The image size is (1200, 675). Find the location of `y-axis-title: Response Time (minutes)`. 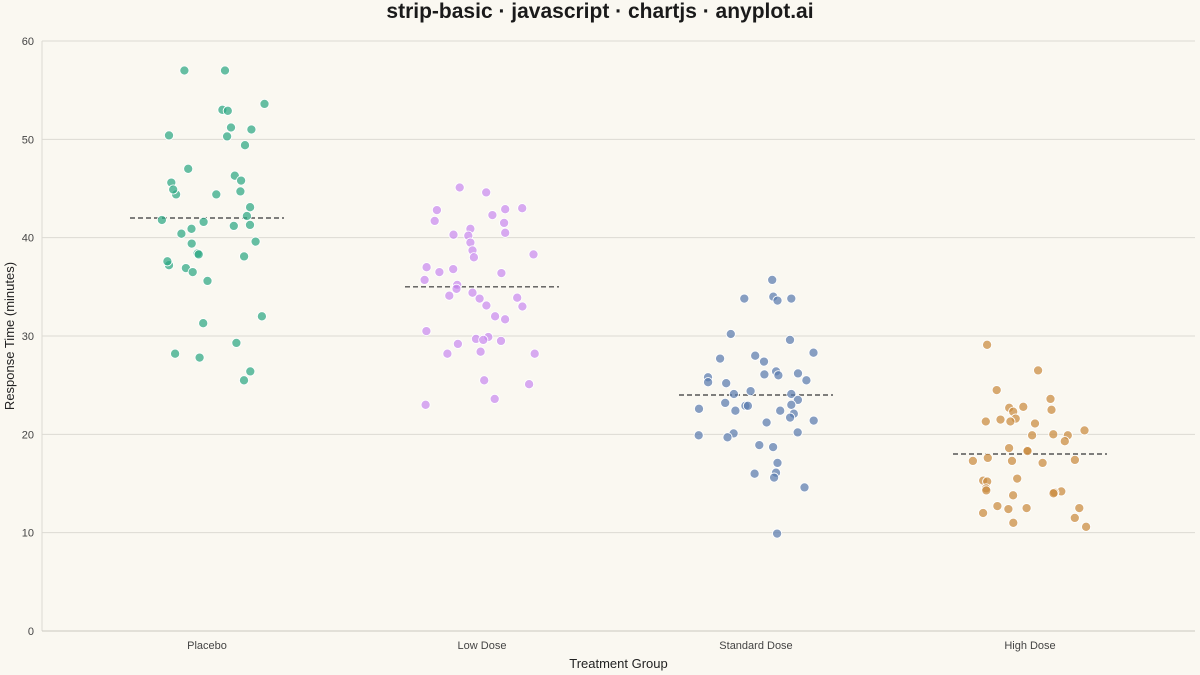

y-axis-title: Response Time (minutes) is located at coordinates (9, 336).